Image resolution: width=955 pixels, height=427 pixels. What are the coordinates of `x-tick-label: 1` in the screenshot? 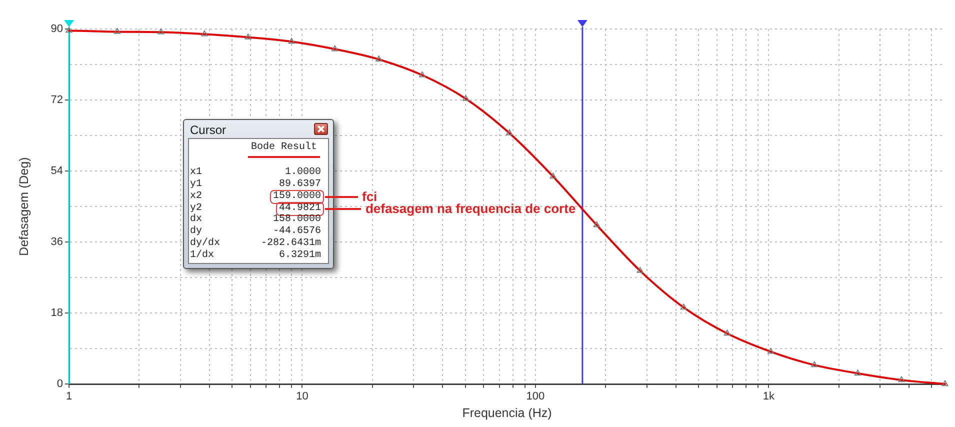 It's located at (69, 396).